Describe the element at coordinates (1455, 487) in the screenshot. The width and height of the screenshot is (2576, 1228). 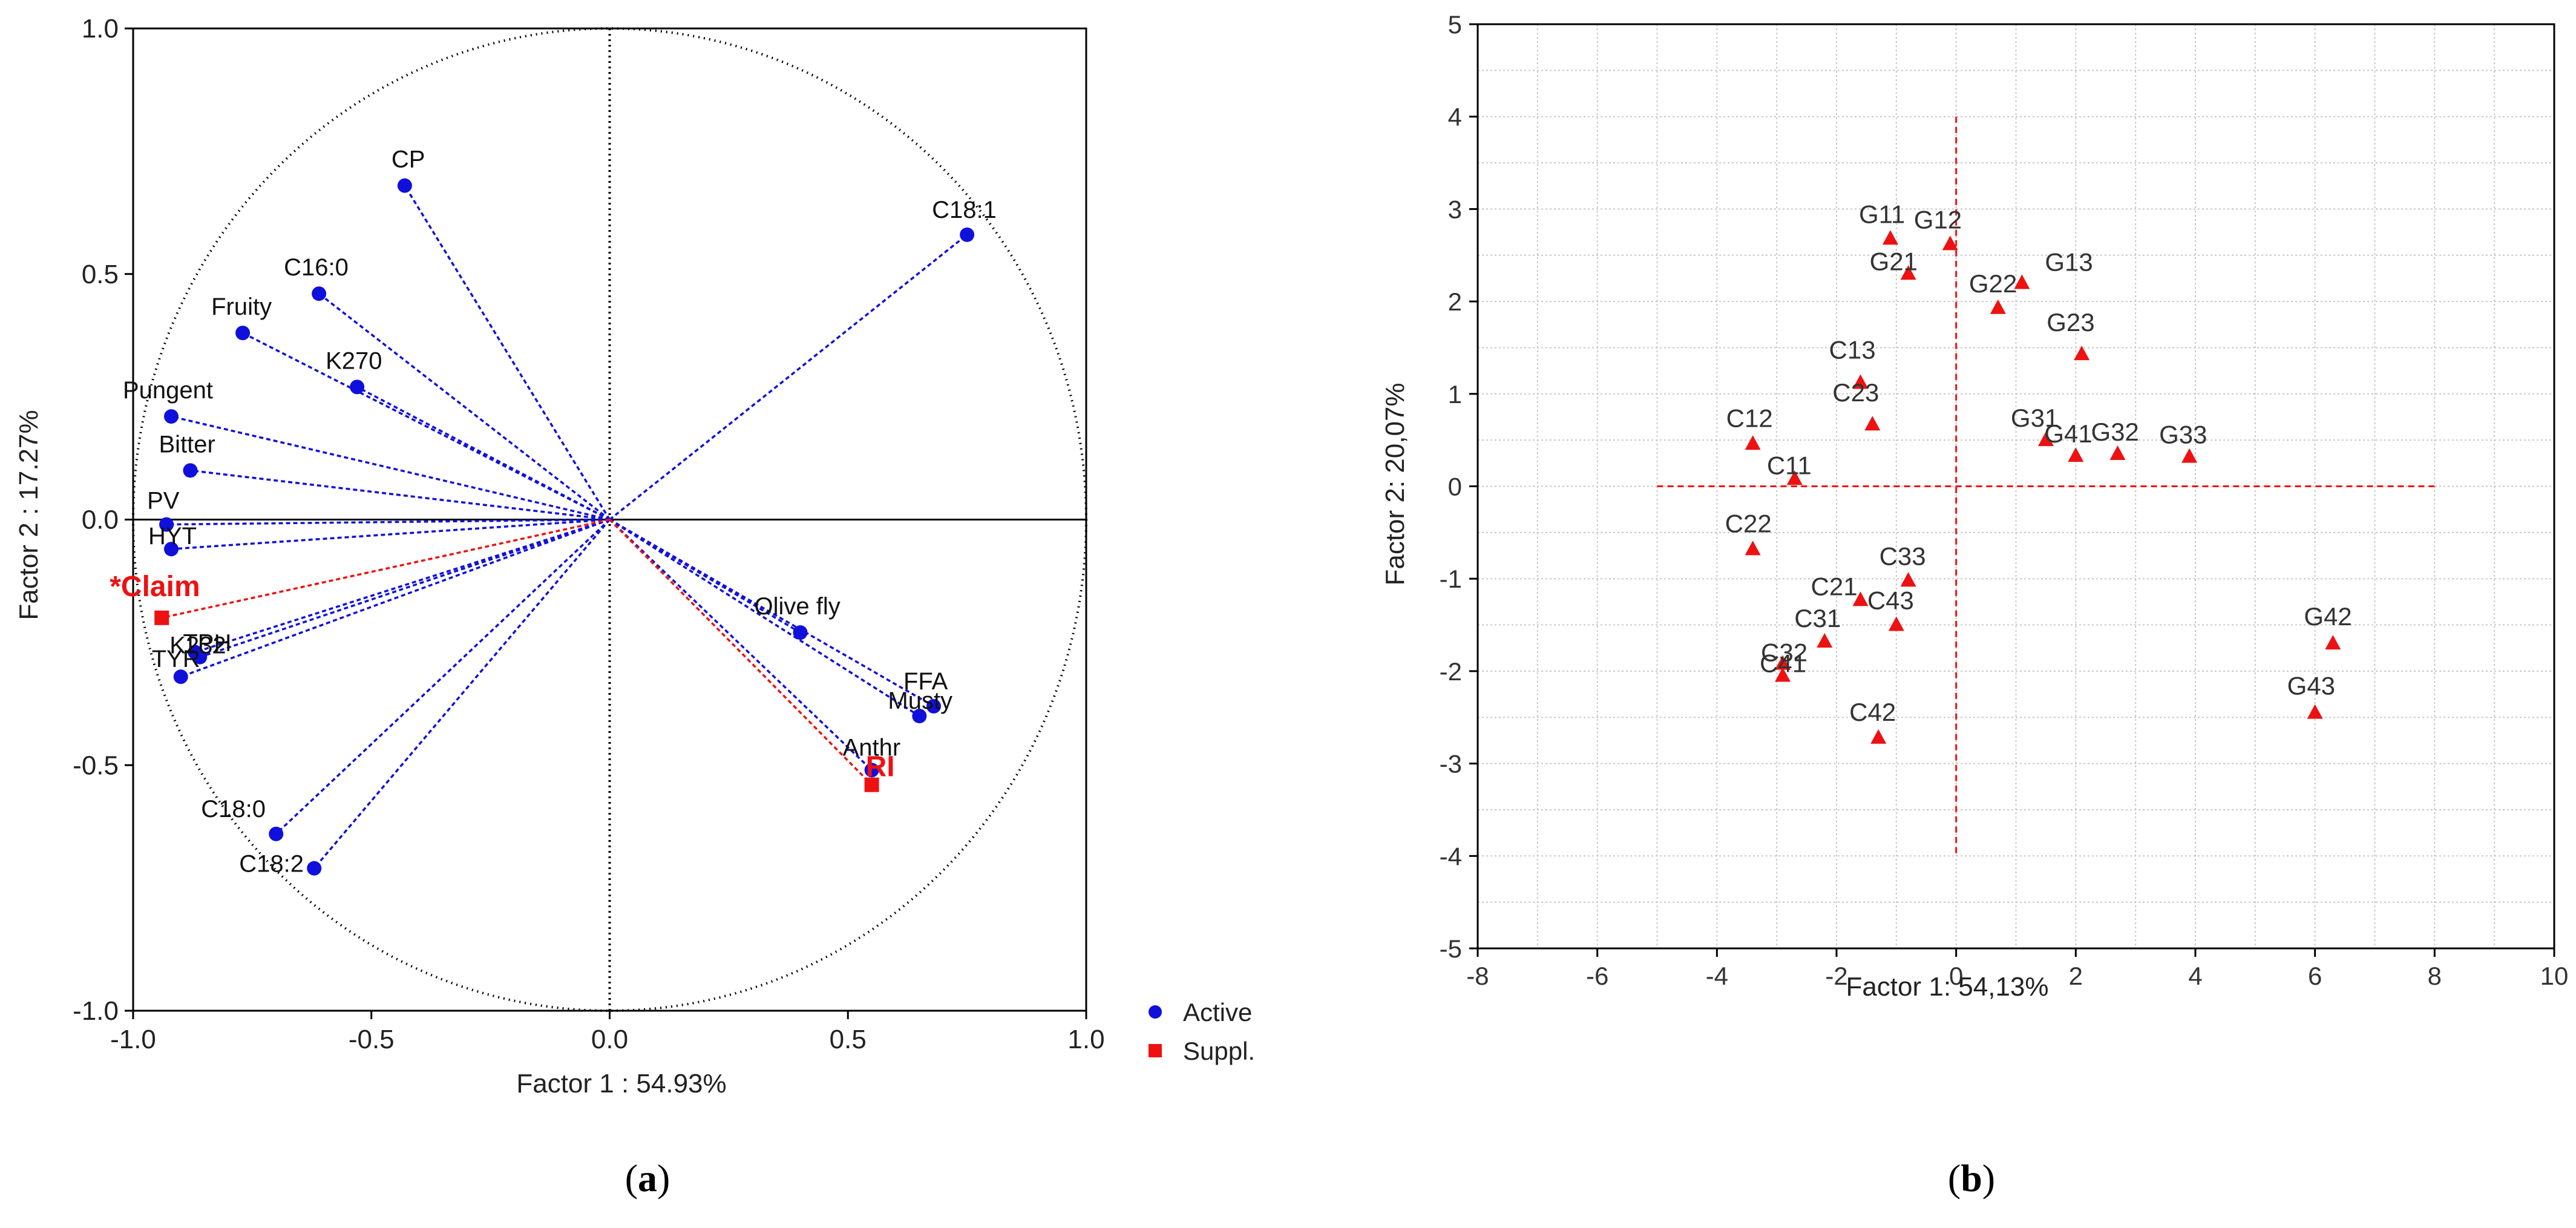
I see `y-tick-label: 0` at that location.